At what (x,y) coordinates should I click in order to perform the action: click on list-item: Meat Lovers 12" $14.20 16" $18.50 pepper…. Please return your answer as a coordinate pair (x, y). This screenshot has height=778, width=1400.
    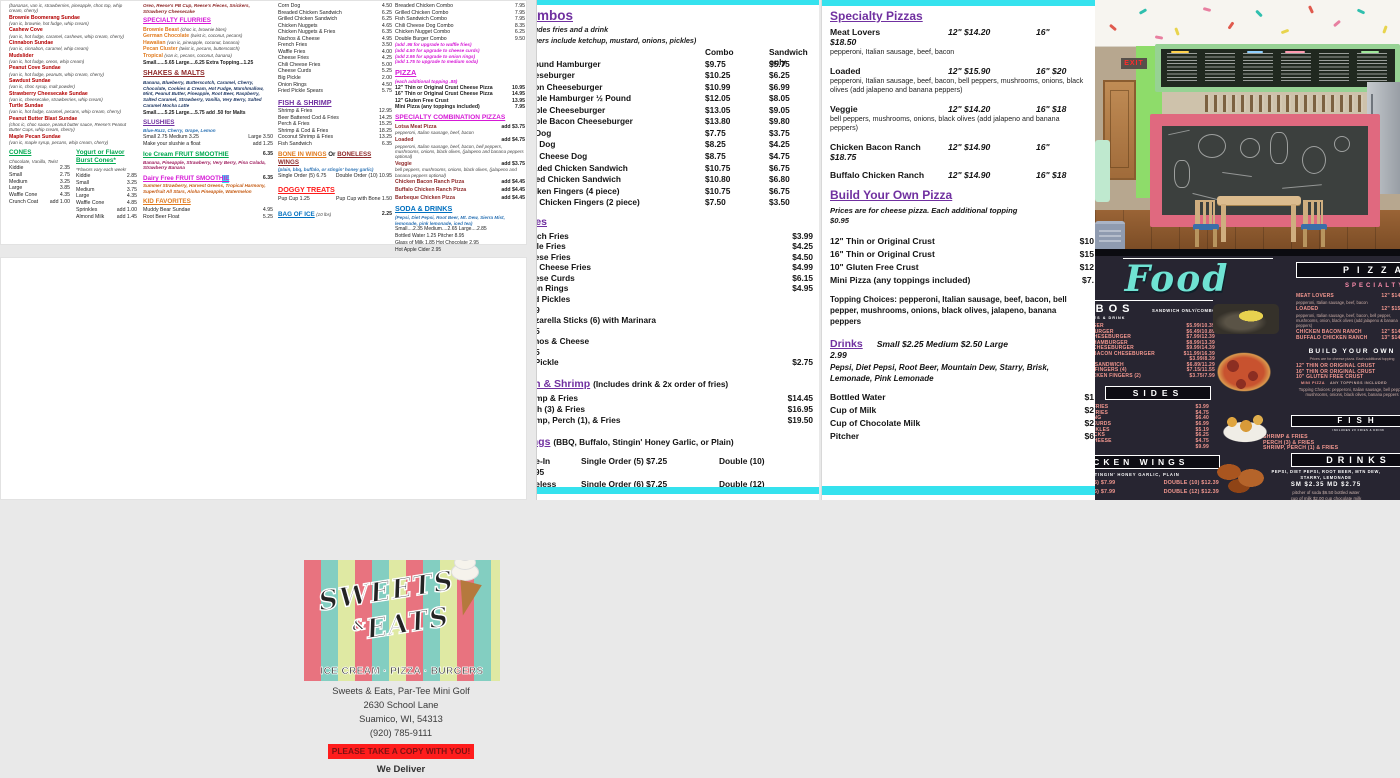
    Looking at the image, I should click on (940, 41).